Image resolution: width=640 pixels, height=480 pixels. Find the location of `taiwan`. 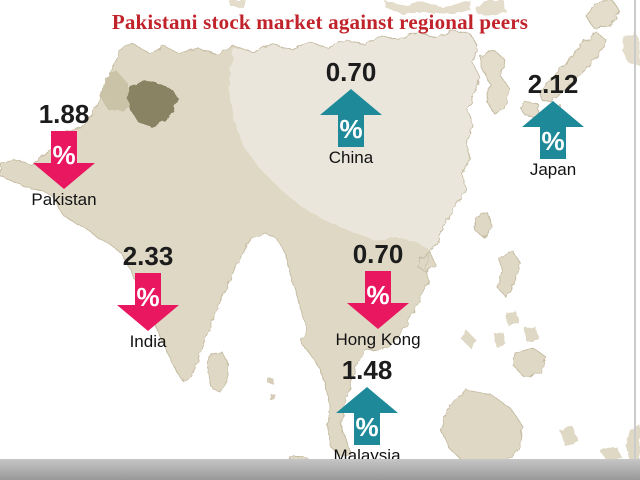

taiwan is located at coordinates (483, 225).